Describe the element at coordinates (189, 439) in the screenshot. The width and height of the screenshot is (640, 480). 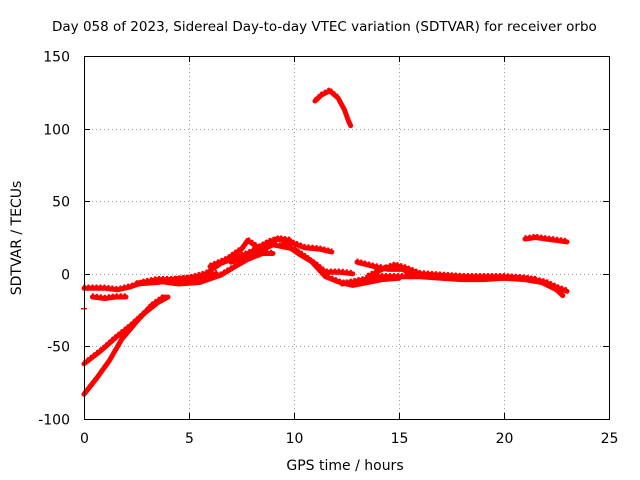
I see `x-tick-label: 5` at that location.